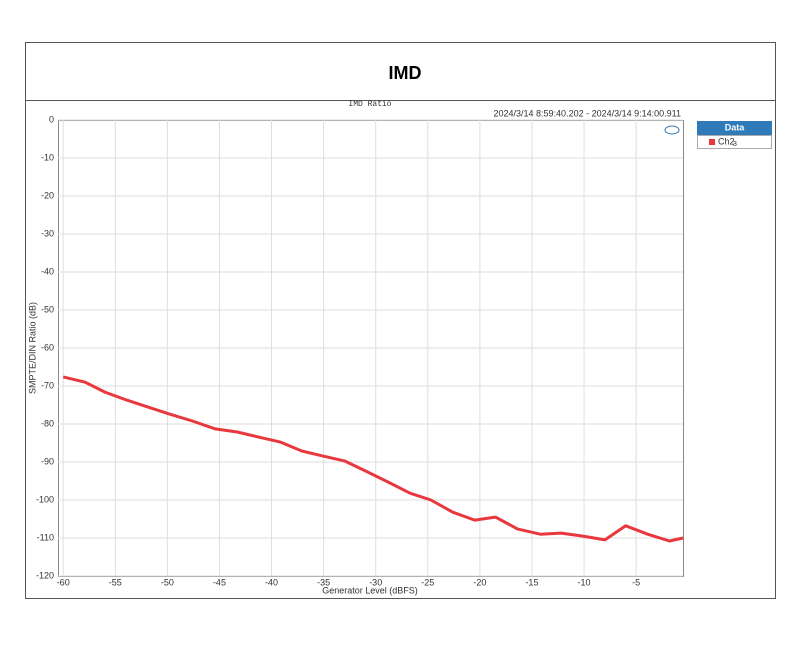 The height and width of the screenshot is (649, 800). Describe the element at coordinates (115, 582) in the screenshot. I see `x-tick-label: -55` at that location.